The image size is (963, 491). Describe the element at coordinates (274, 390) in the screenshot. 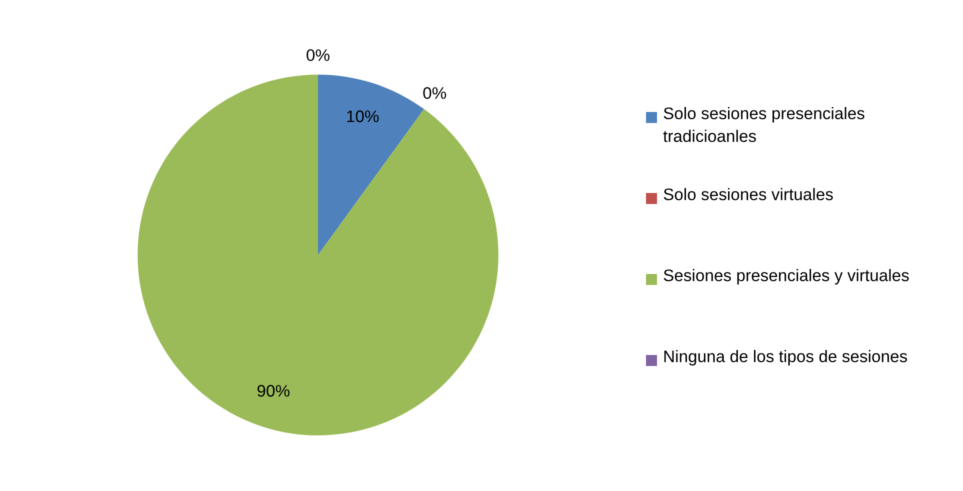

I see `data-label: 90%` at that location.